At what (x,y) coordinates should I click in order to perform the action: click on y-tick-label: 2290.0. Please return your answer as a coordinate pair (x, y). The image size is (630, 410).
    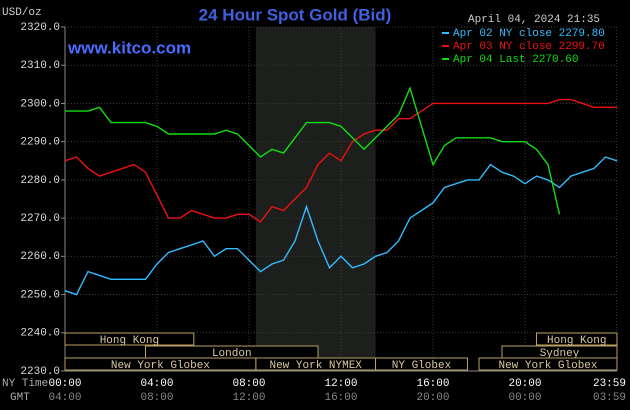
    Looking at the image, I should click on (40, 143).